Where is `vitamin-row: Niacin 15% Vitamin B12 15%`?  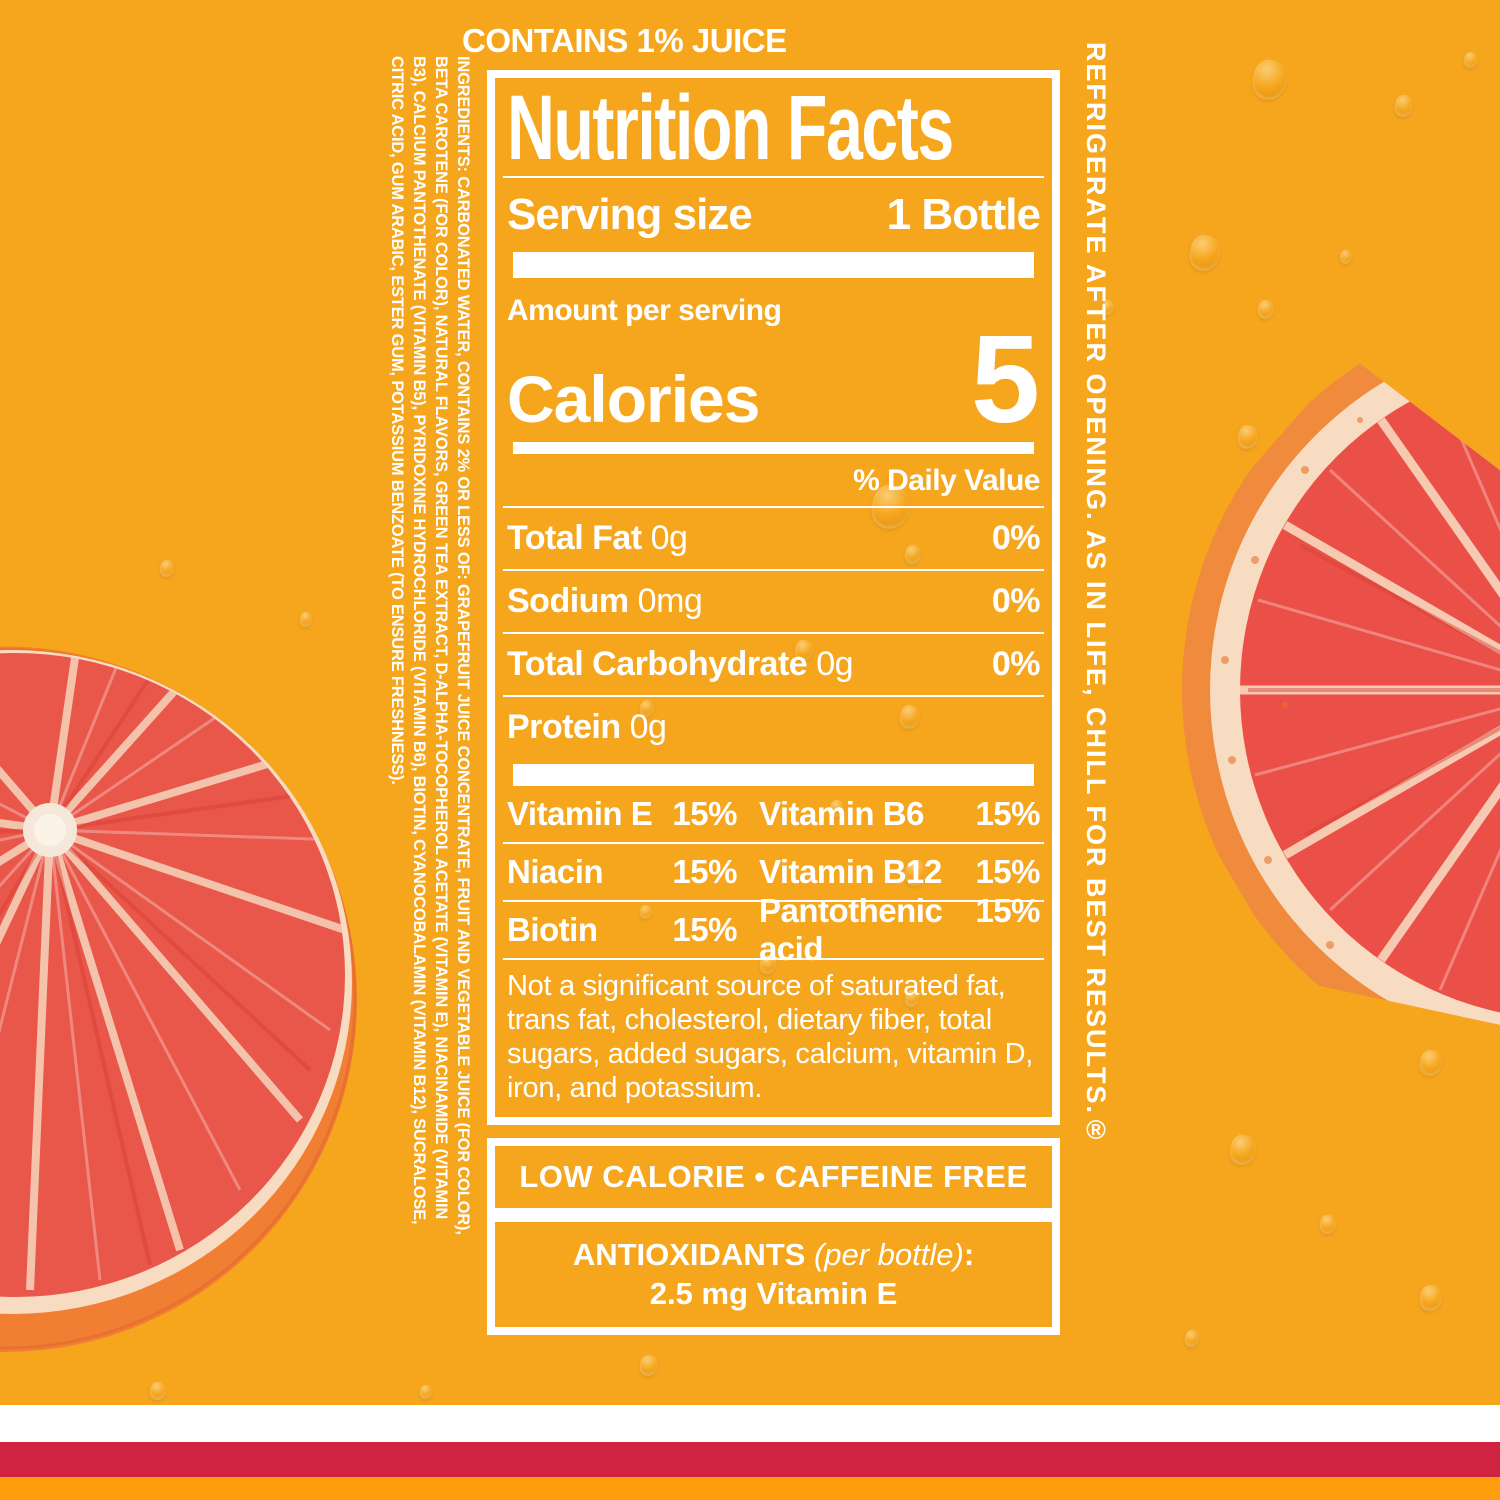
vitamin-row: Niacin 15% Vitamin B12 15% is located at coordinates (773, 872).